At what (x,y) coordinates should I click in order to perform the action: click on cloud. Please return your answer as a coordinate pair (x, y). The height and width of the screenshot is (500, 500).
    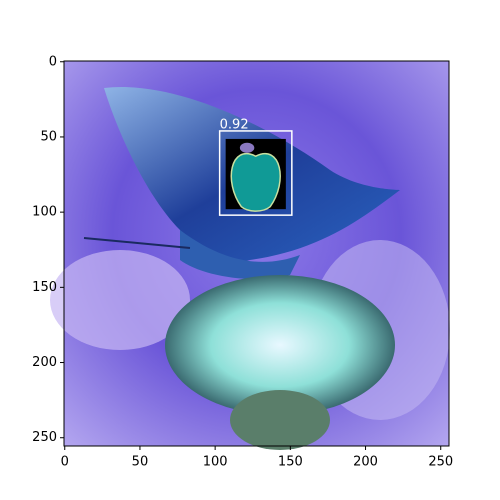
    Looking at the image, I should click on (120, 300).